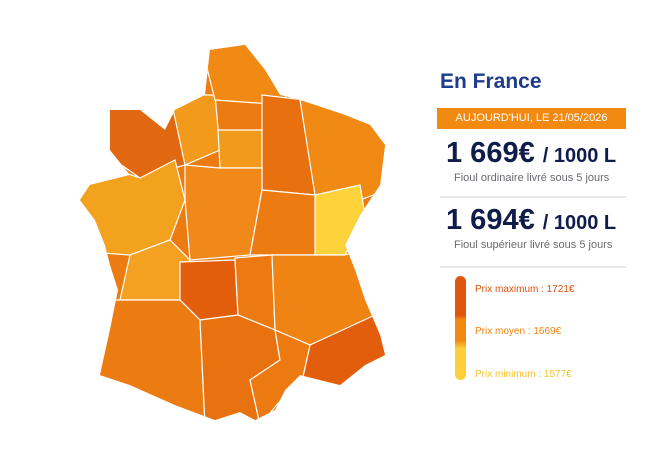 The height and width of the screenshot is (457, 662). I want to click on price: 1 694€ / 1000 L, so click(531, 220).